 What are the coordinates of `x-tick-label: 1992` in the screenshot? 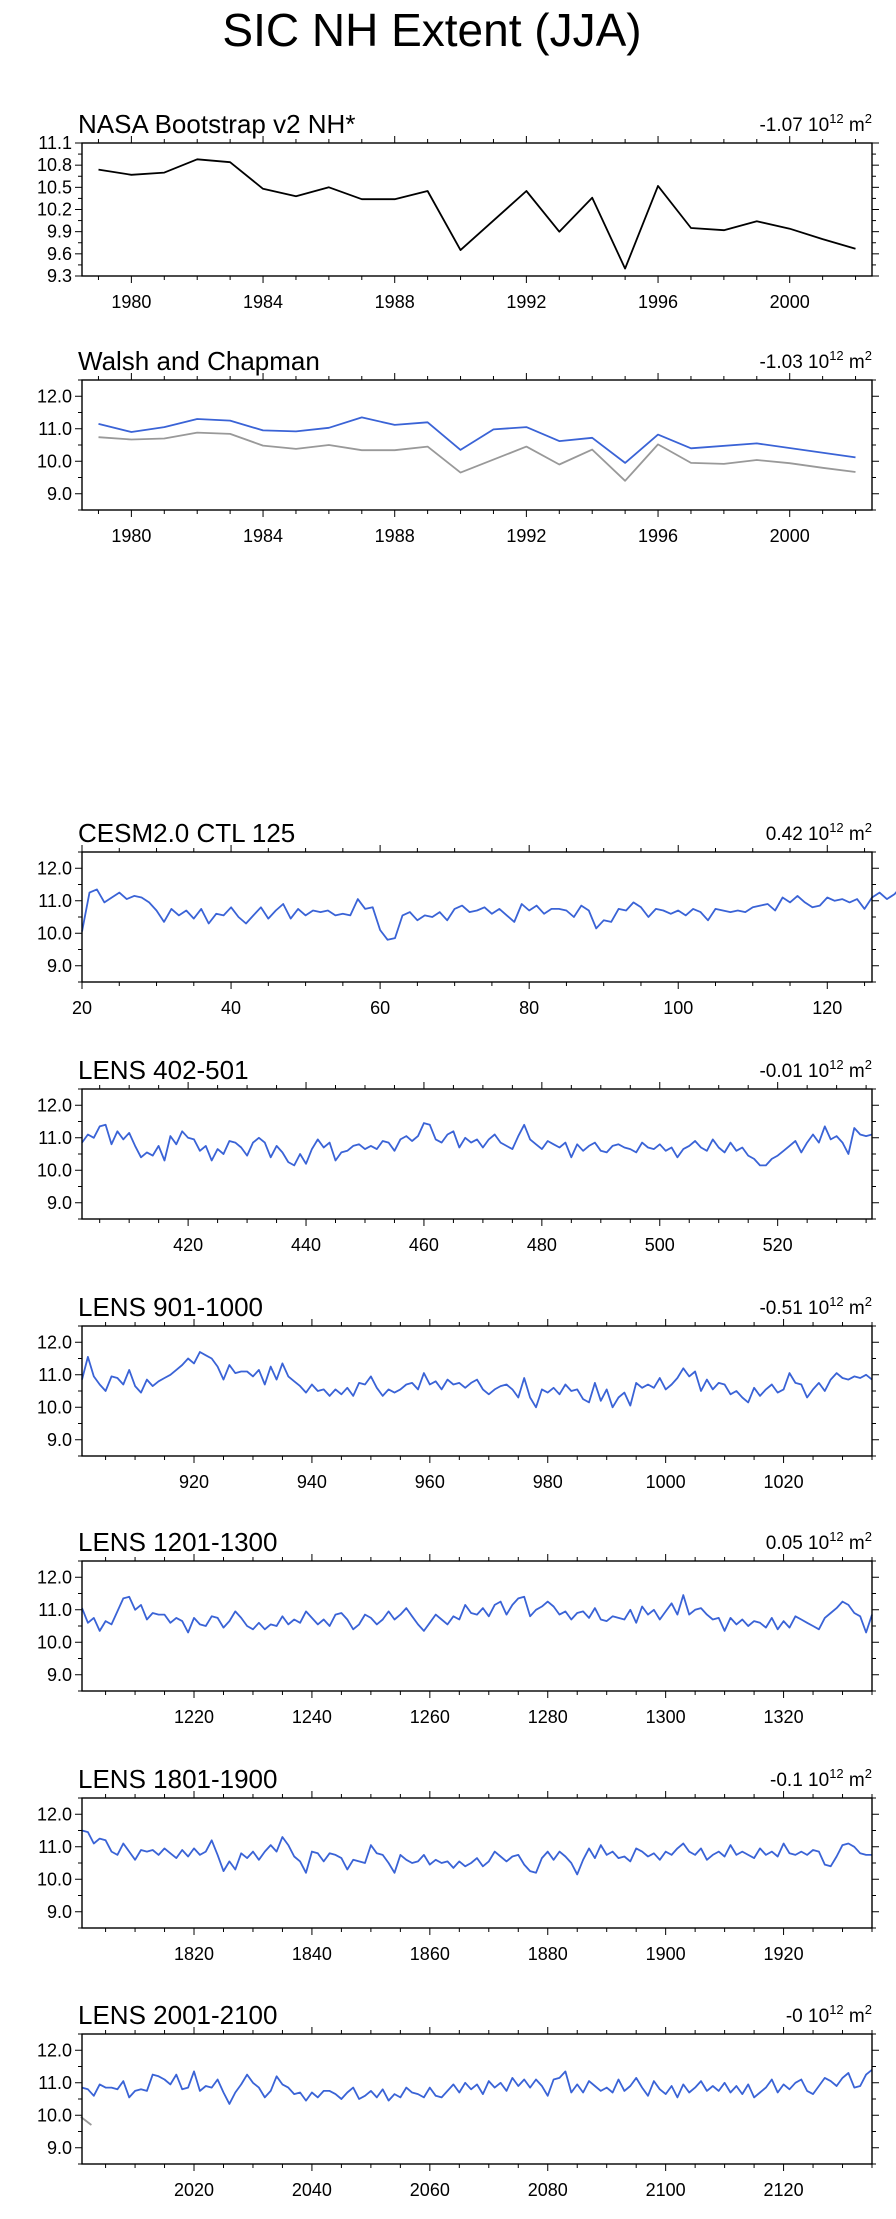 It's located at (526, 302).